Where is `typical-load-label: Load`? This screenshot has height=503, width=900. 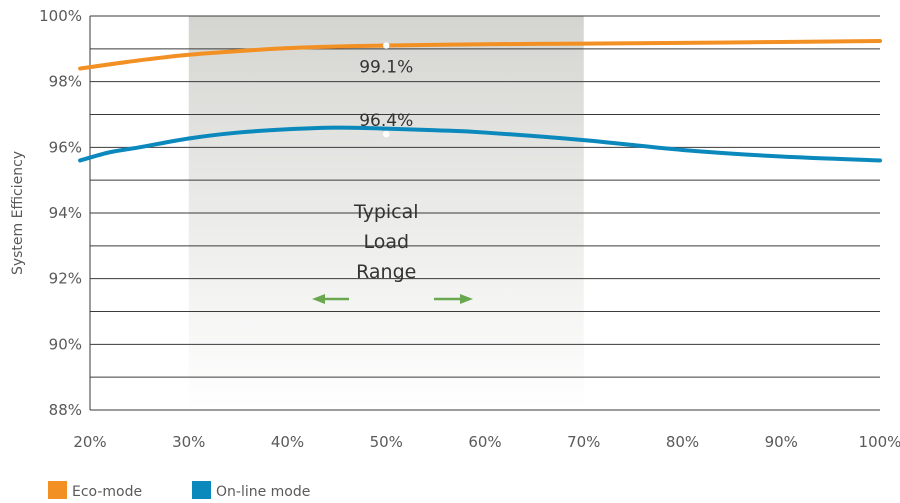
typical-load-label: Load is located at coordinates (386, 242).